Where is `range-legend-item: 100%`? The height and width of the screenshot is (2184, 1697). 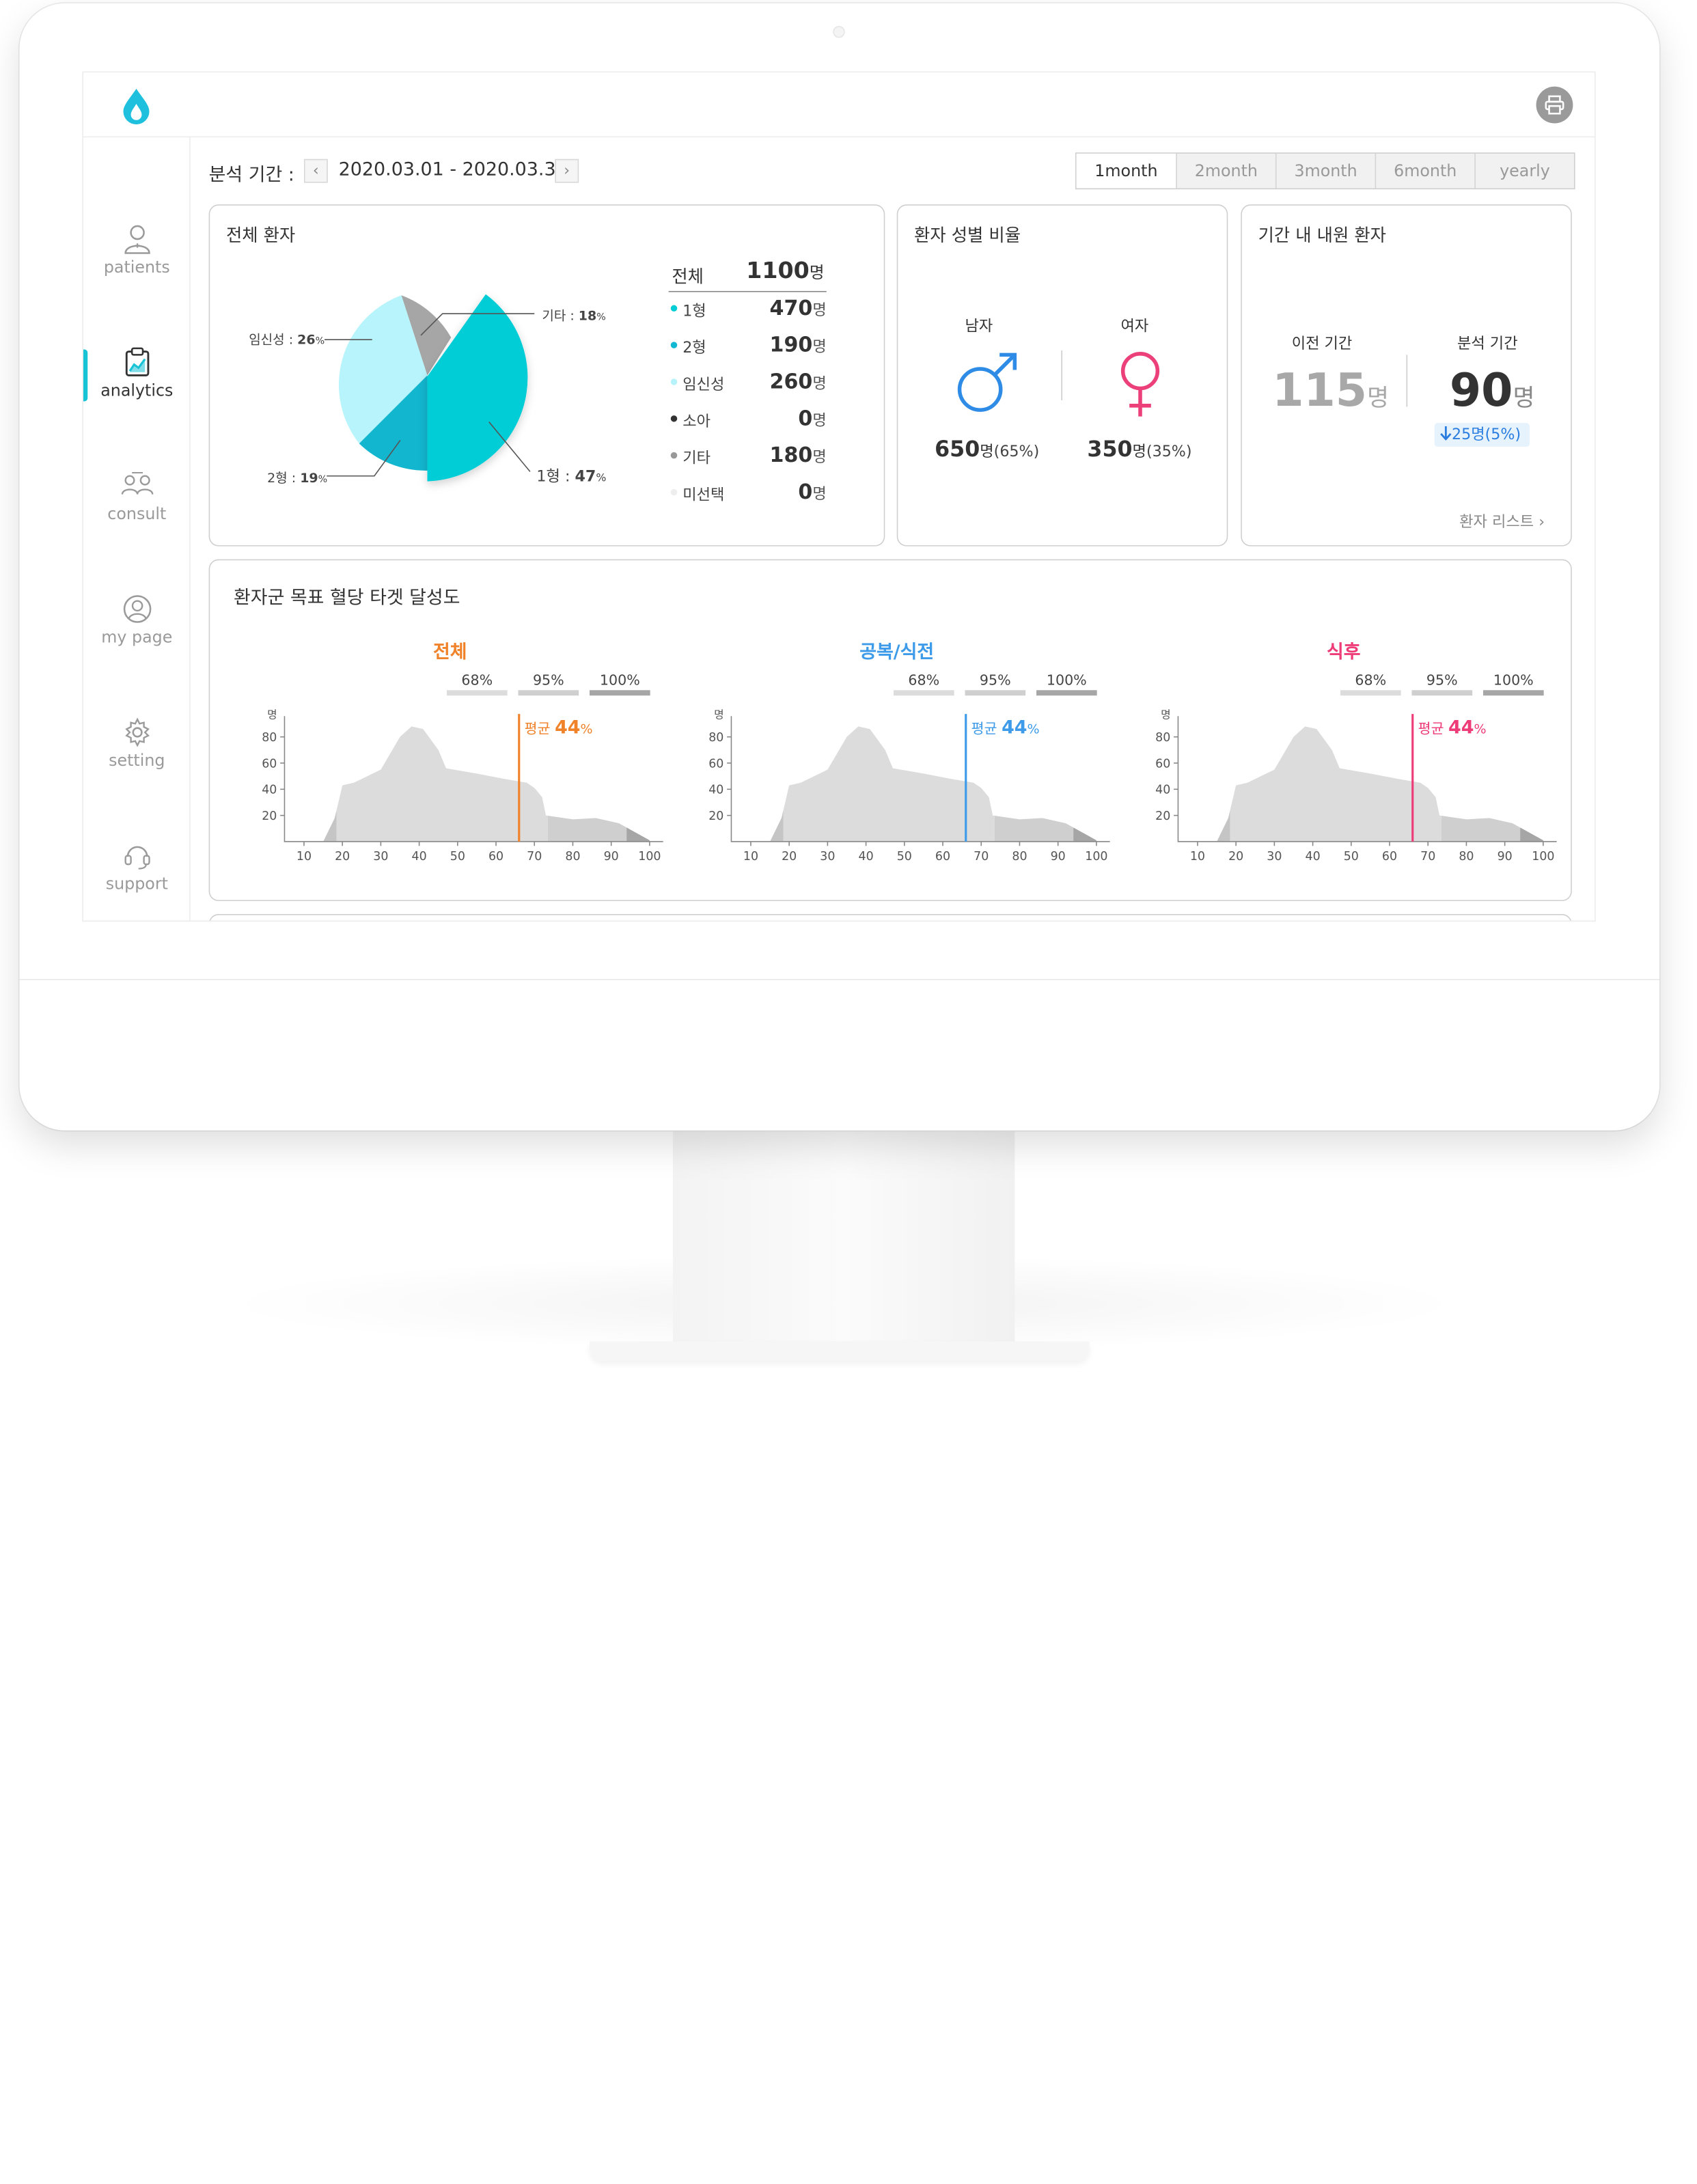
range-legend-item: 100% is located at coordinates (620, 684).